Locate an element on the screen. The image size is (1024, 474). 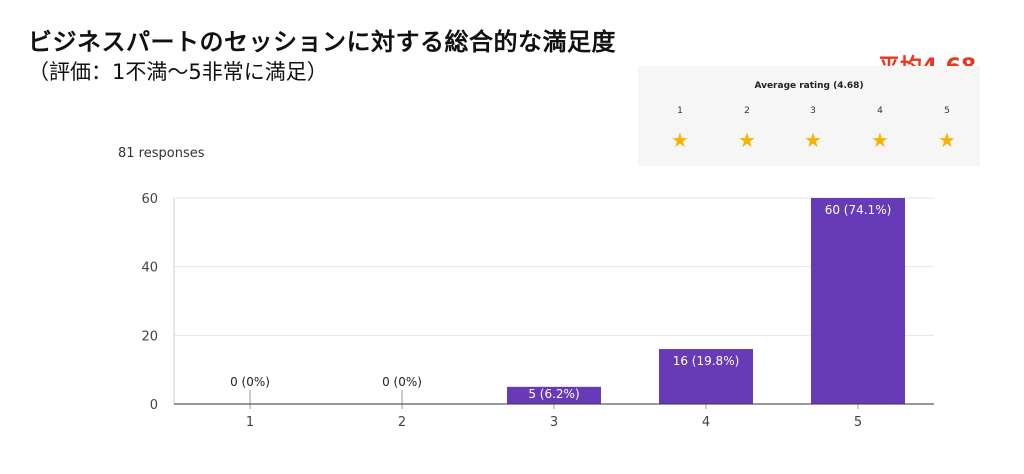
rating-level-2: 2 ★ is located at coordinates (747, 128).